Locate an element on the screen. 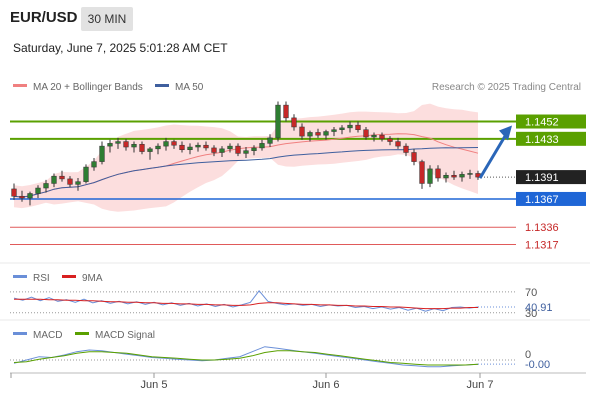 The height and width of the screenshot is (400, 590). legend-swatch-ma20 is located at coordinates (20, 85).